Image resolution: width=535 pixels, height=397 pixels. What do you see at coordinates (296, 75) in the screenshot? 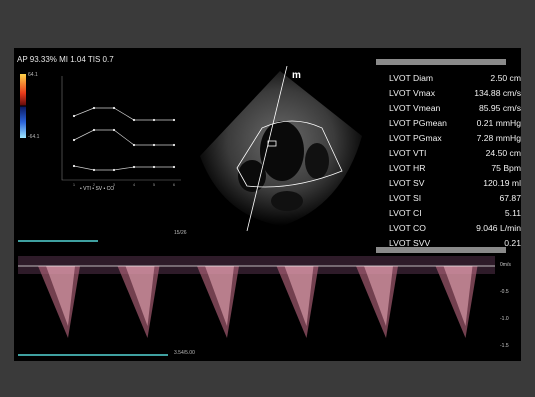
I see `orientation-marker: m` at bounding box center [296, 75].